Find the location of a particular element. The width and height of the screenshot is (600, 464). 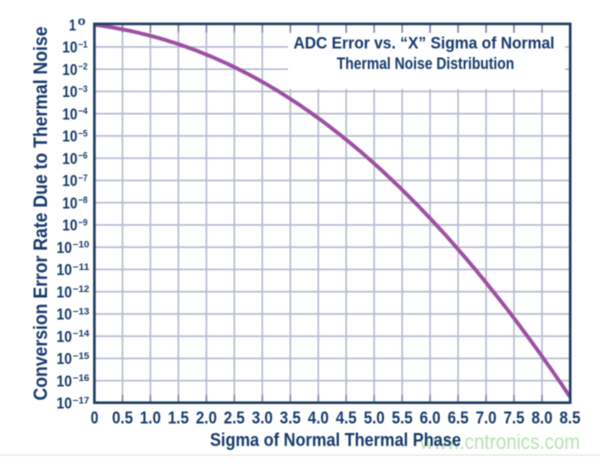

svg-text:ADC Error vs. “X” Sigma of Nor: ADC Error vs. “X” Sigma of Normal is located at coordinates (424, 44).